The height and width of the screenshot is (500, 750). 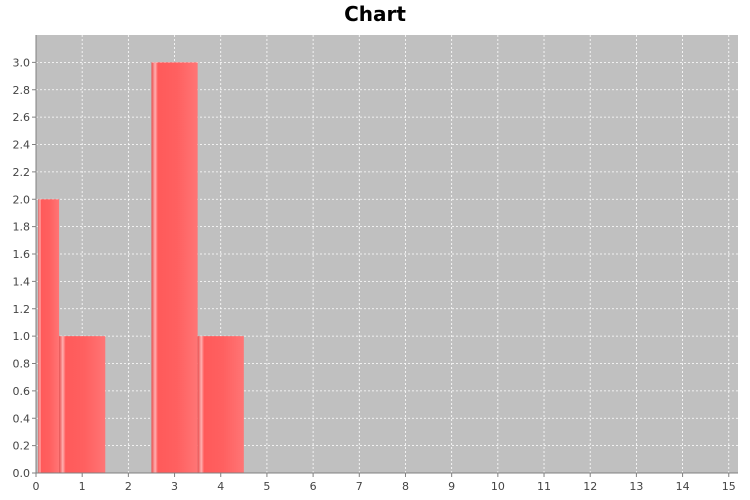 I want to click on x-tick-label: 6, so click(x=313, y=486).